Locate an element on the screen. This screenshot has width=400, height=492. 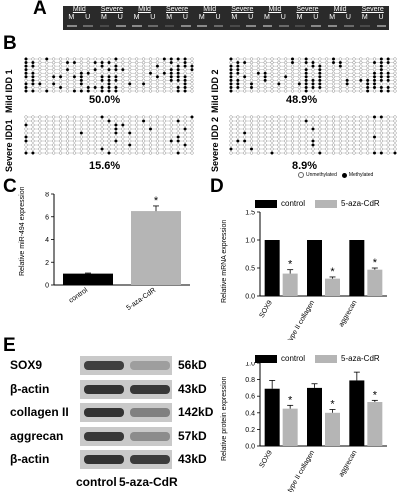
chart-c: 0 2 4 6 8 control * 5-aza-CdR is located at coordinates (117, 252).